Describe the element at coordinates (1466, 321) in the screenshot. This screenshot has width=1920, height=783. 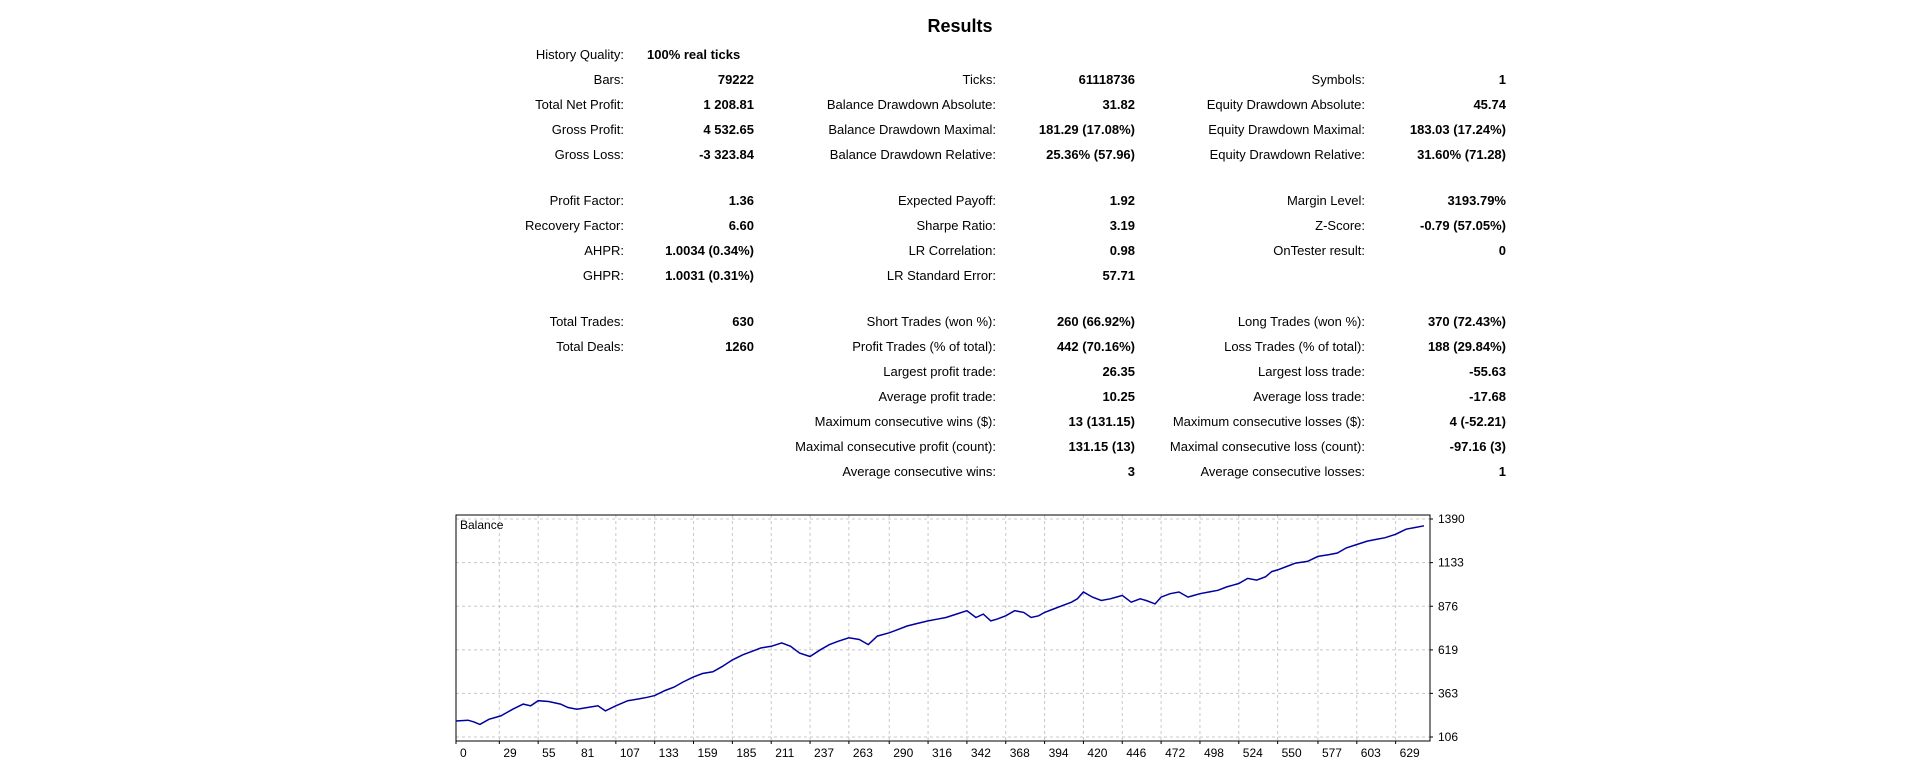
I see `long-trades-value: 370 (72.43%)` at that location.